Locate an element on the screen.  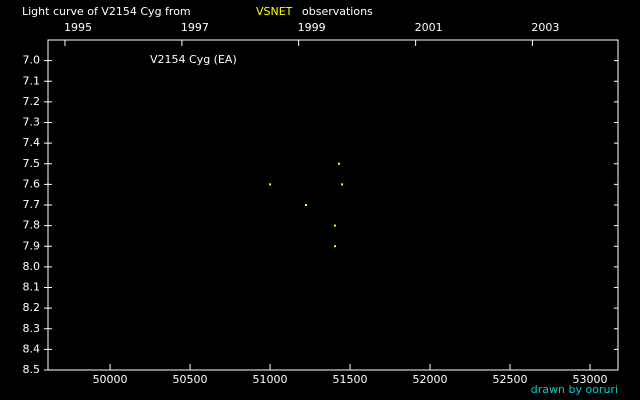
x-tick-label: 50500 is located at coordinates (190, 379).